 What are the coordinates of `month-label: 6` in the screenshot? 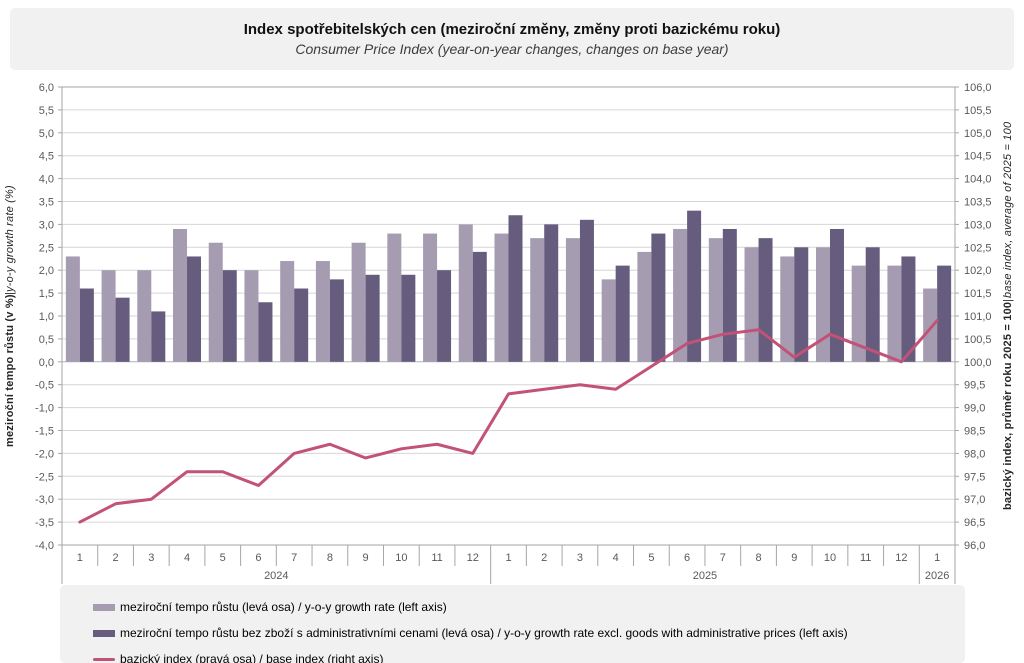 It's located at (258, 558).